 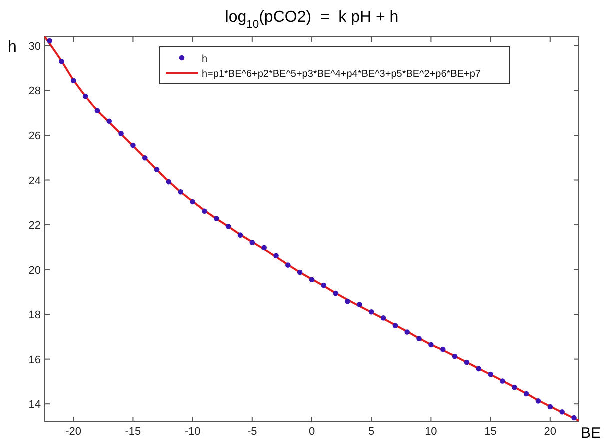 I want to click on y-tick-label: 14, so click(x=34, y=405).